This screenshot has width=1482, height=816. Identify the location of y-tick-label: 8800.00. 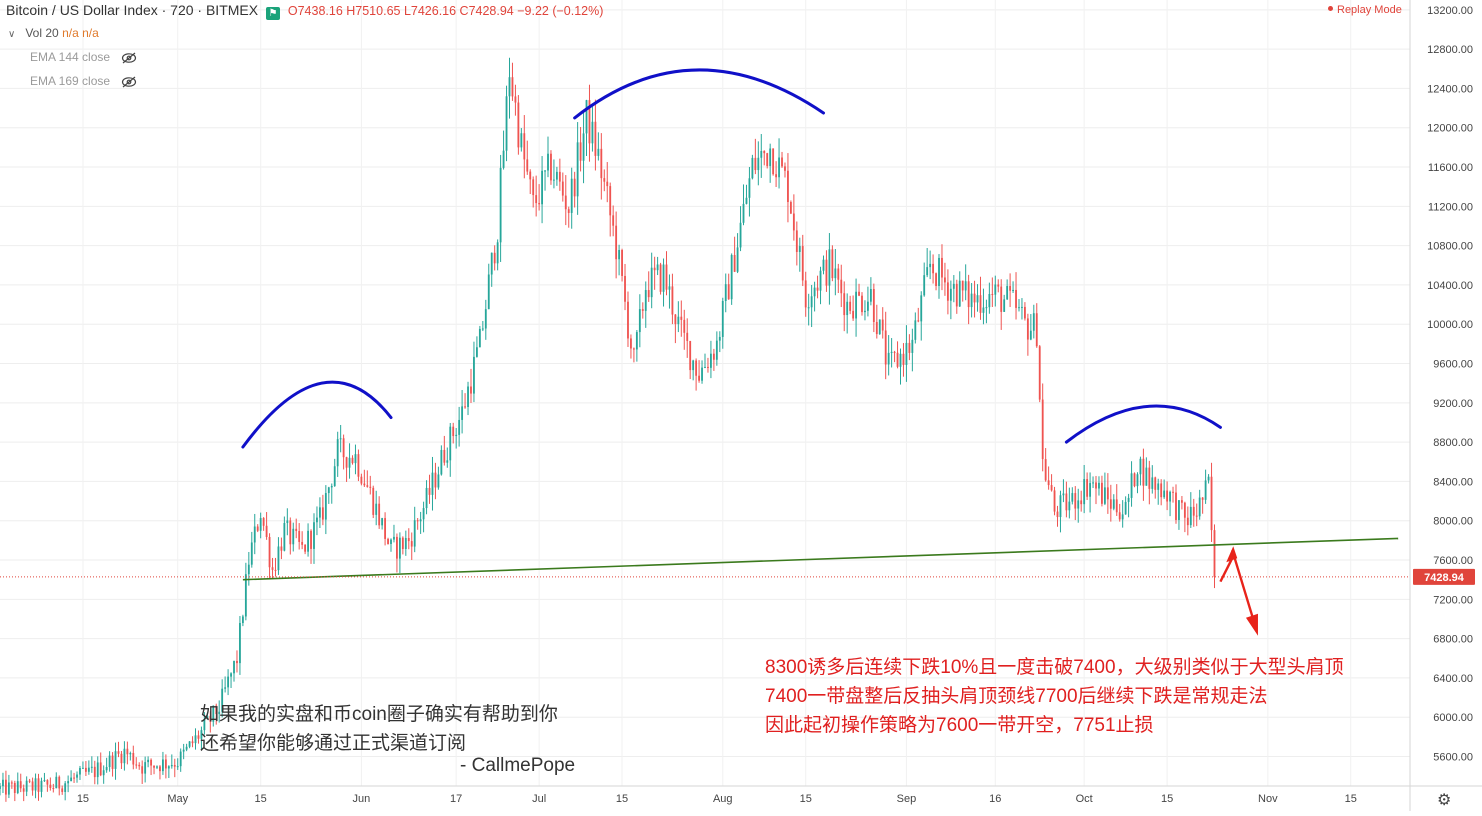
(1453, 443).